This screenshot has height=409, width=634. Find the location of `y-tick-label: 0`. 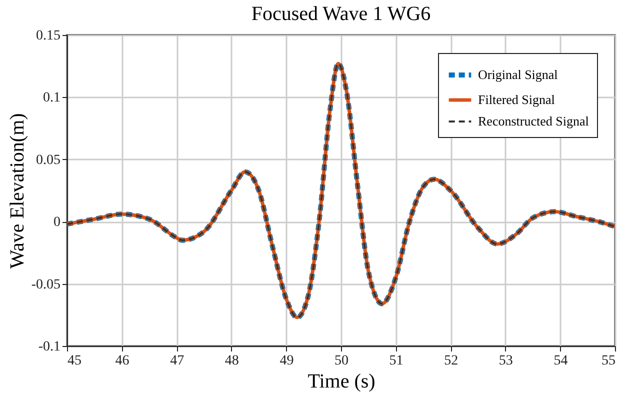

y-tick-label: 0 is located at coordinates (57, 222).